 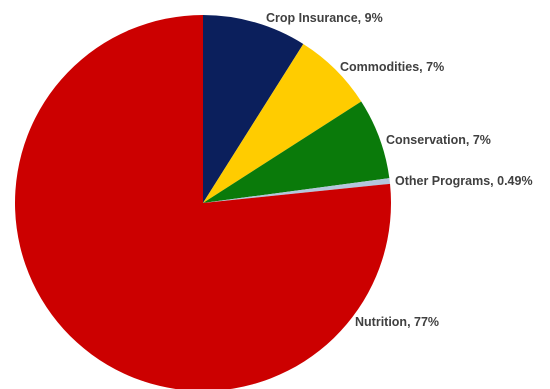 I want to click on label-commodities: Commodities, 7%, so click(x=392, y=67).